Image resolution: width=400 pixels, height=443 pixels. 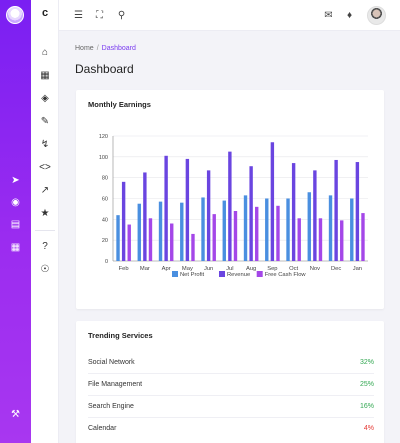 I want to click on globe-icon: ☉, so click(x=45, y=269).